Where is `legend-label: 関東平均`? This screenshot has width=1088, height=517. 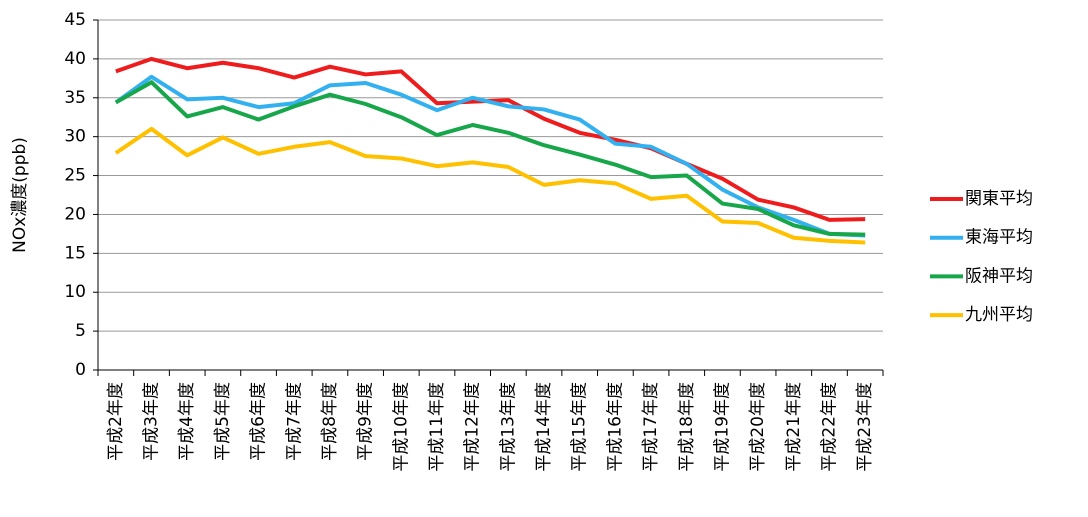 legend-label: 関東平均 is located at coordinates (999, 199).